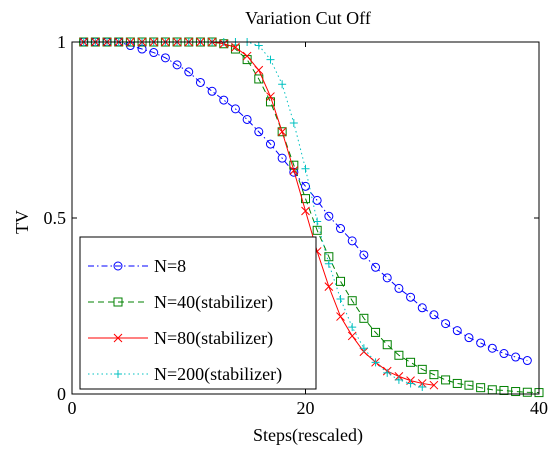  What do you see at coordinates (55, 218) in the screenshot?
I see `y-tick-label: 0.5` at bounding box center [55, 218].